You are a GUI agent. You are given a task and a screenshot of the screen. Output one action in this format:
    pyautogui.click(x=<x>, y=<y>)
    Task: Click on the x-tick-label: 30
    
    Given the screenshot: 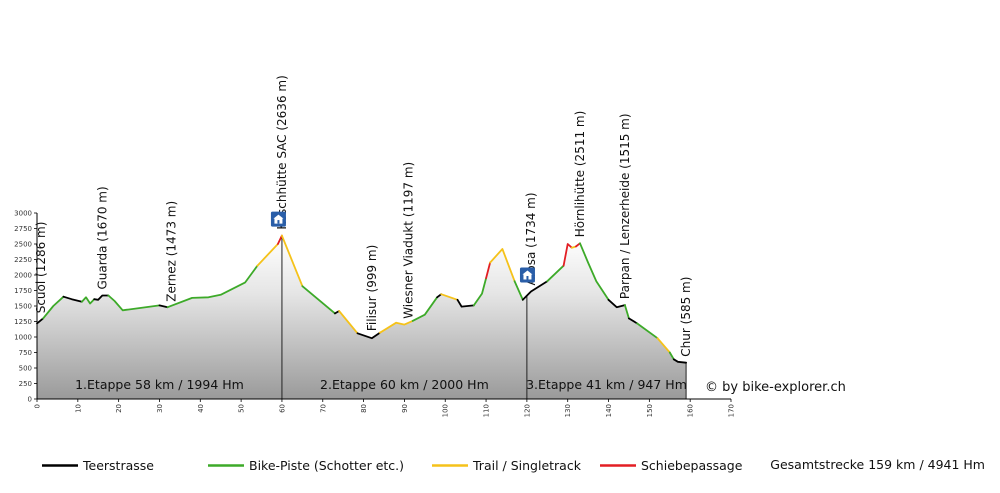 What is the action you would take?
    pyautogui.click(x=160, y=408)
    